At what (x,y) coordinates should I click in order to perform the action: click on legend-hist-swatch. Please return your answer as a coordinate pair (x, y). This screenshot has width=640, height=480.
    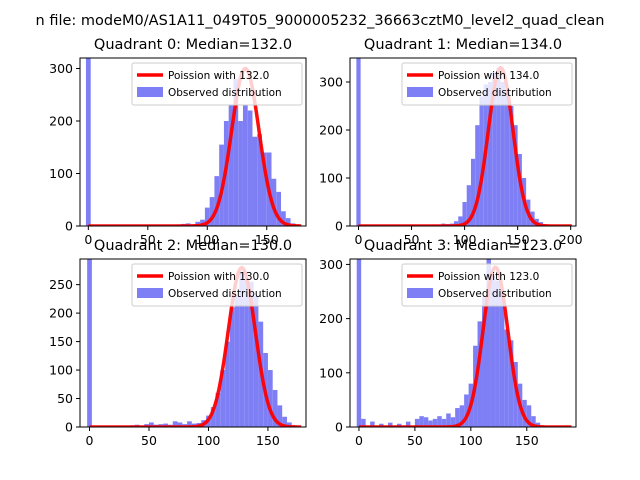
    Looking at the image, I should click on (150, 92).